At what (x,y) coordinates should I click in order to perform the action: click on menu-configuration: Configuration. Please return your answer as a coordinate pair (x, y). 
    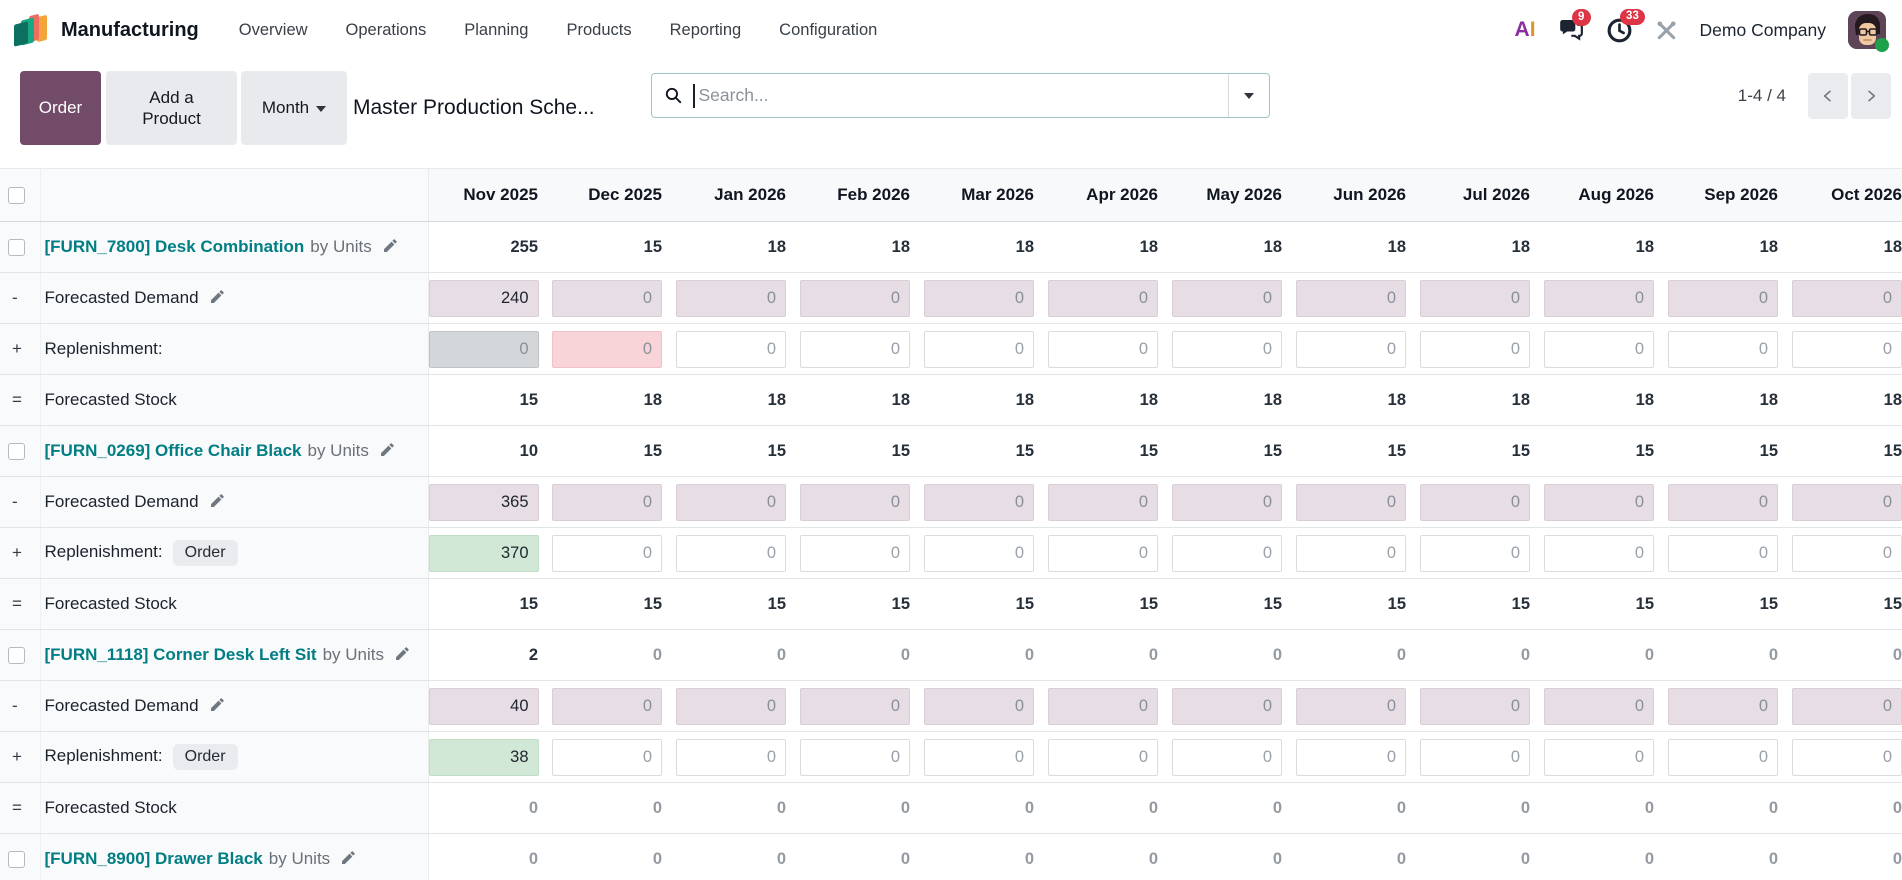
    Looking at the image, I should click on (828, 29).